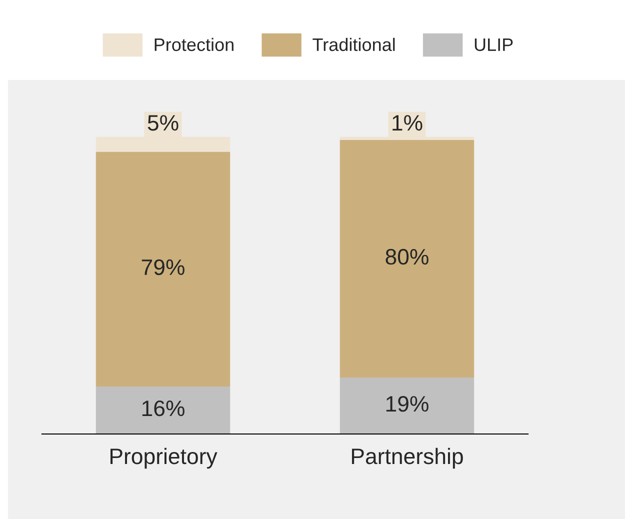 The height and width of the screenshot is (519, 629). What do you see at coordinates (407, 458) in the screenshot?
I see `x-tick-label: Partnership` at bounding box center [407, 458].